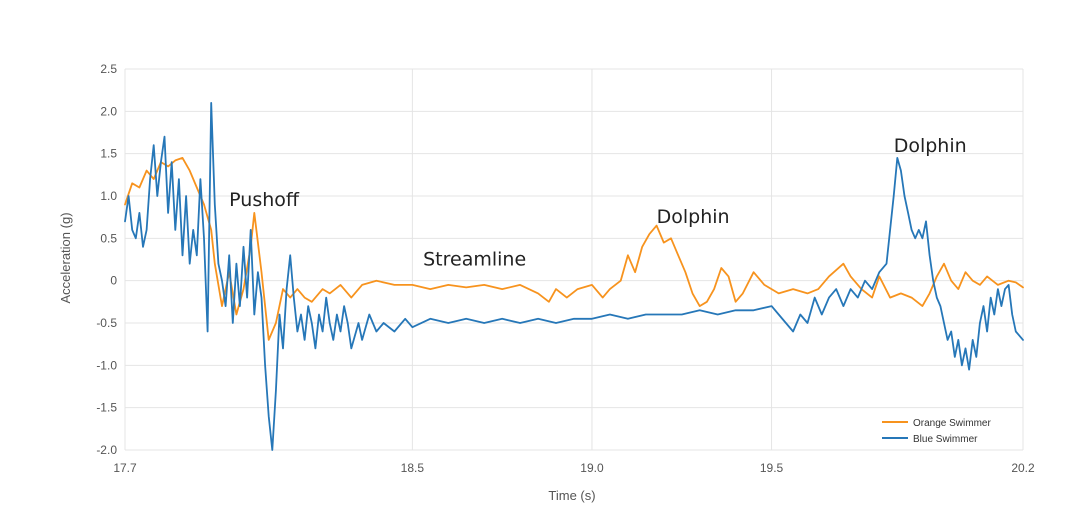 This screenshot has height=528, width=1080. I want to click on annotation-pushoff: Pushoff, so click(264, 200).